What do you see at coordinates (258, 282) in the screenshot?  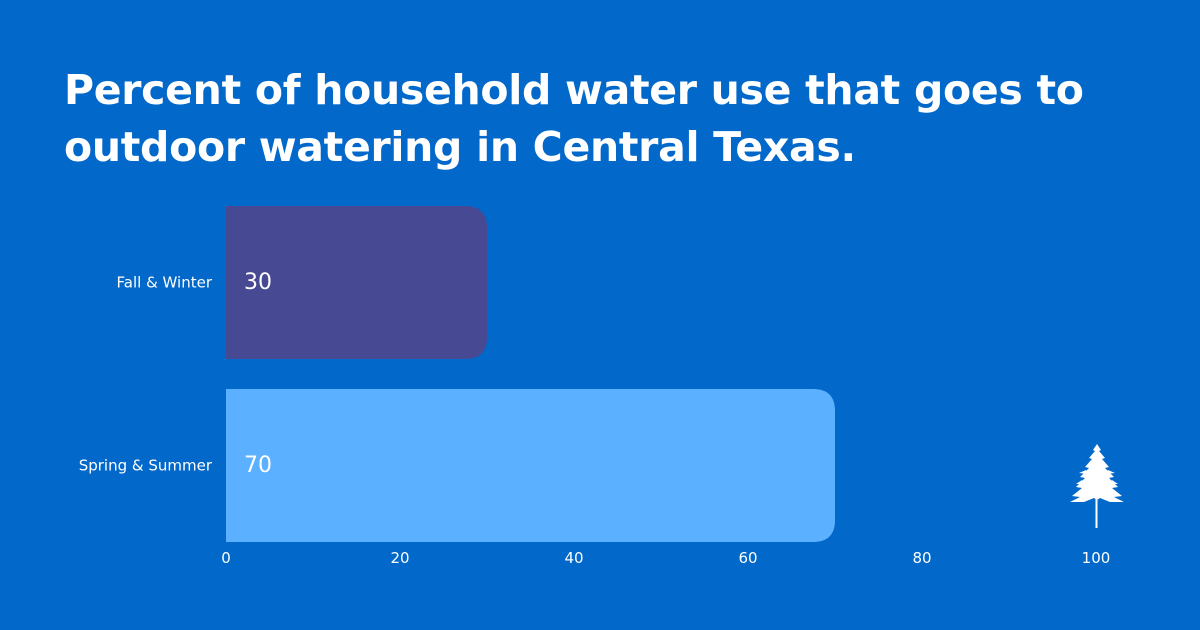 I see `bar-value-label: 30` at bounding box center [258, 282].